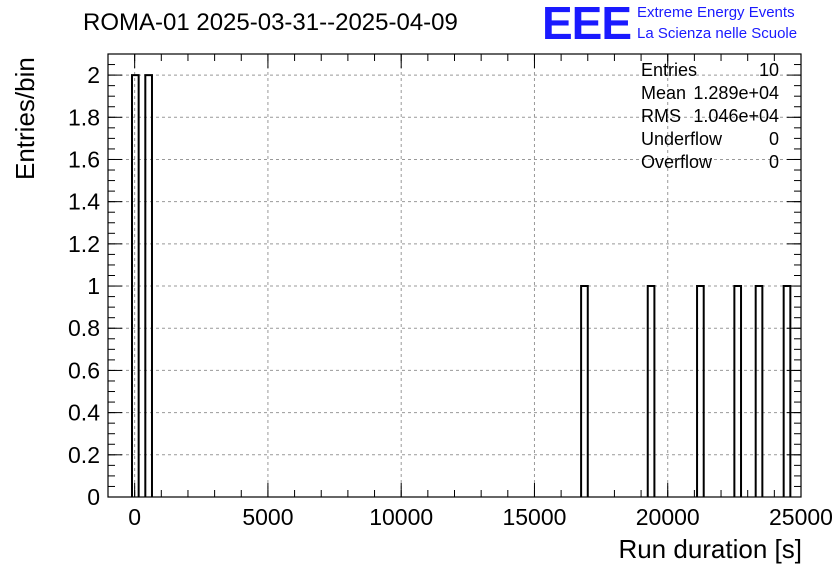  Describe the element at coordinates (586, 23) in the screenshot. I see `eee-logo-mark: EEE` at that location.